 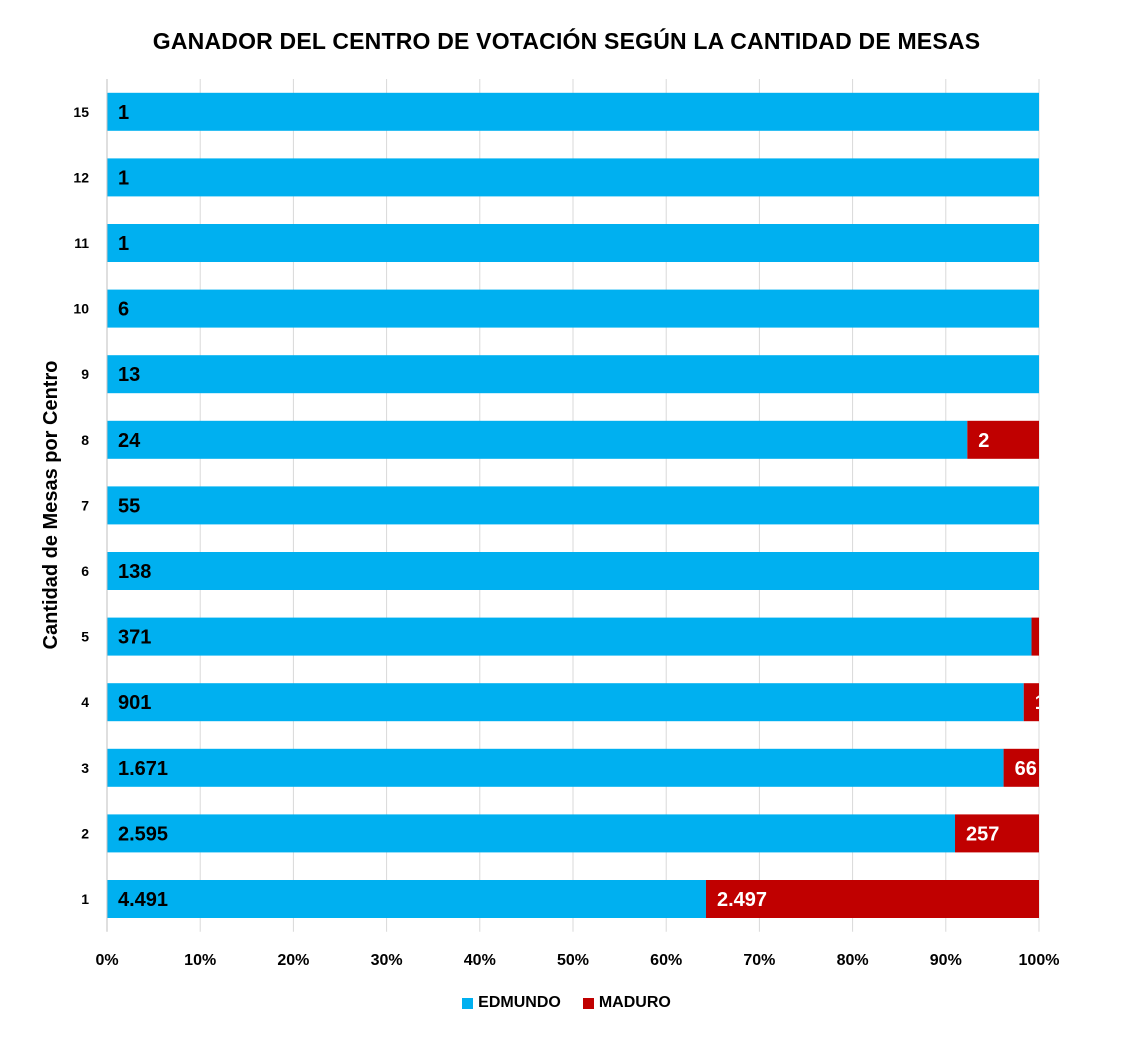 I want to click on data-label-maduro: 15, so click(x=1046, y=703).